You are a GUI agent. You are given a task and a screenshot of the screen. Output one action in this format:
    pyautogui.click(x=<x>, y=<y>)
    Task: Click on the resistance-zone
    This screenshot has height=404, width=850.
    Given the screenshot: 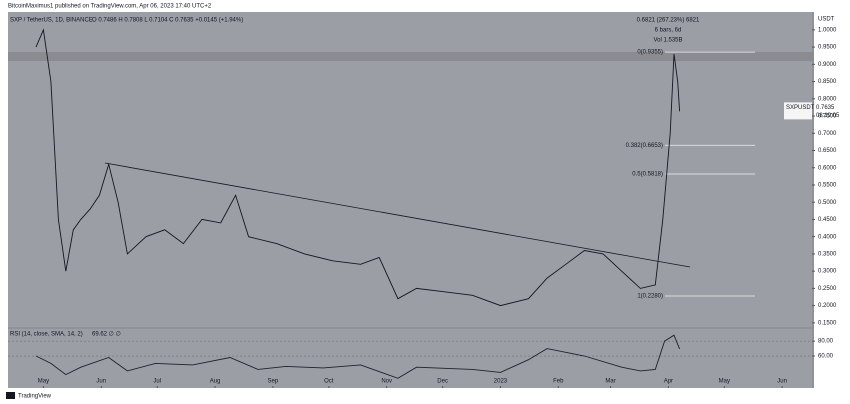 What is the action you would take?
    pyautogui.click(x=411, y=56)
    